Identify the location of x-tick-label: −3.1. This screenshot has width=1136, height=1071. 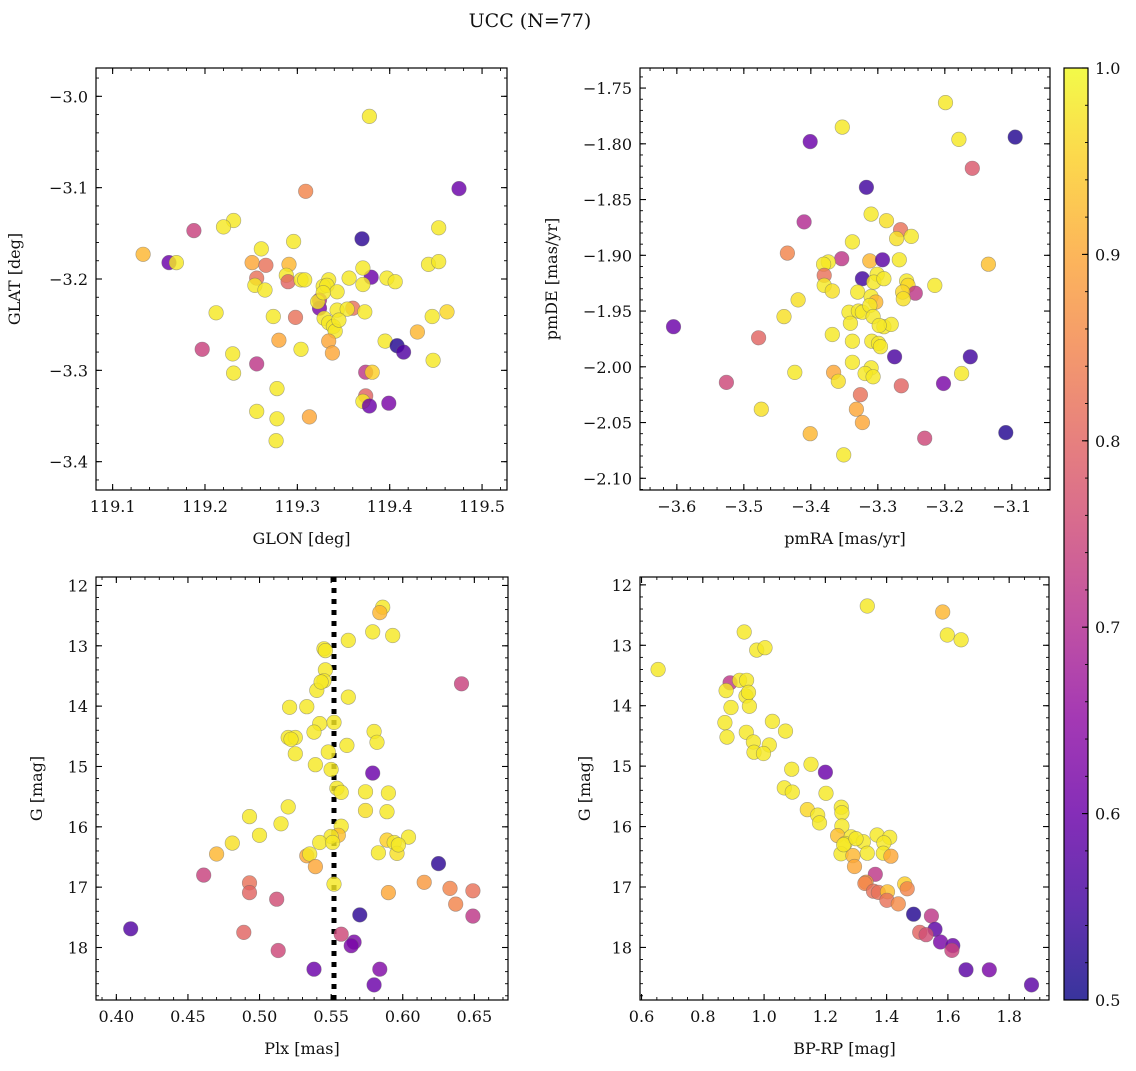
(1011, 506).